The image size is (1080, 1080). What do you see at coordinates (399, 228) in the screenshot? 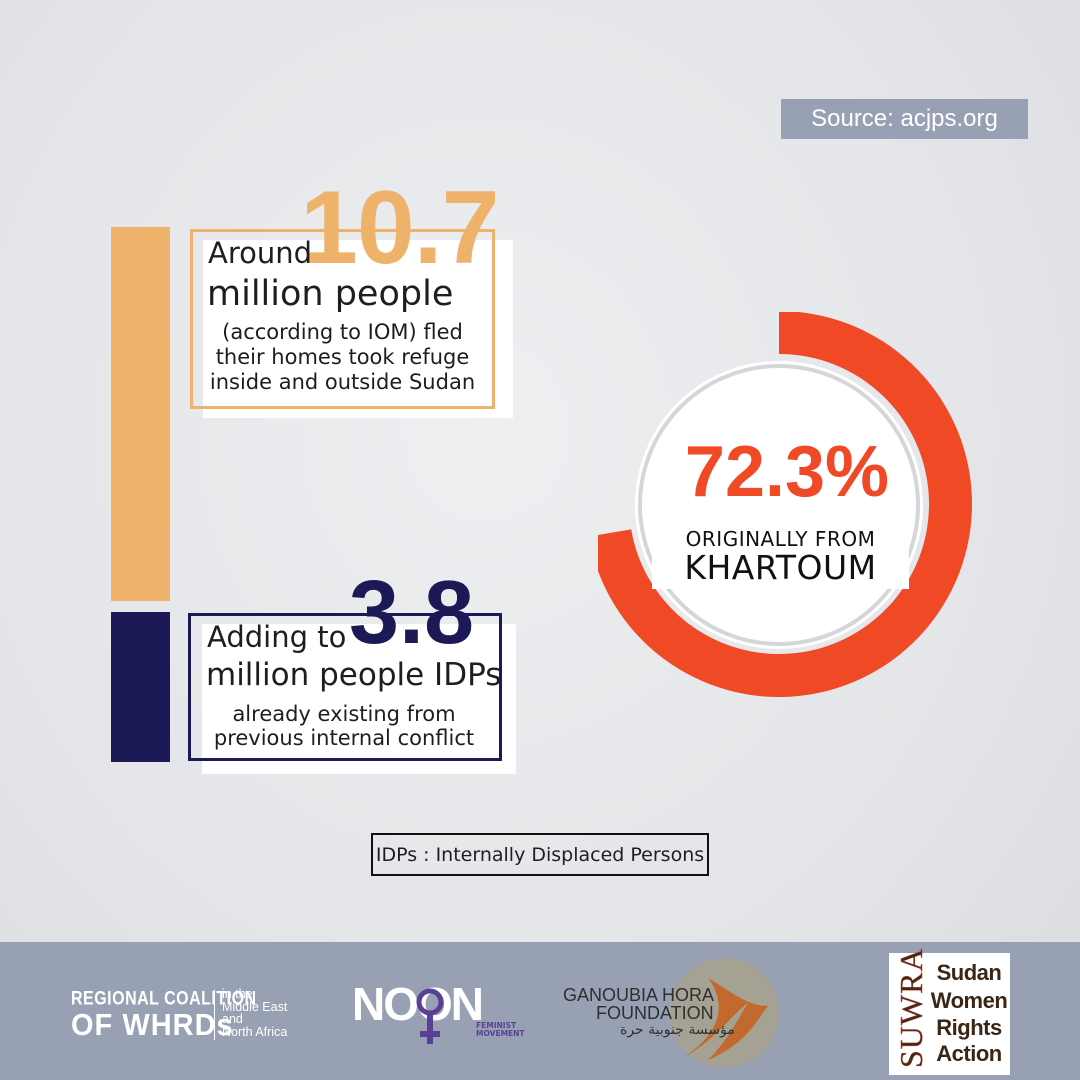
I see `displaced-number: 10.7` at bounding box center [399, 228].